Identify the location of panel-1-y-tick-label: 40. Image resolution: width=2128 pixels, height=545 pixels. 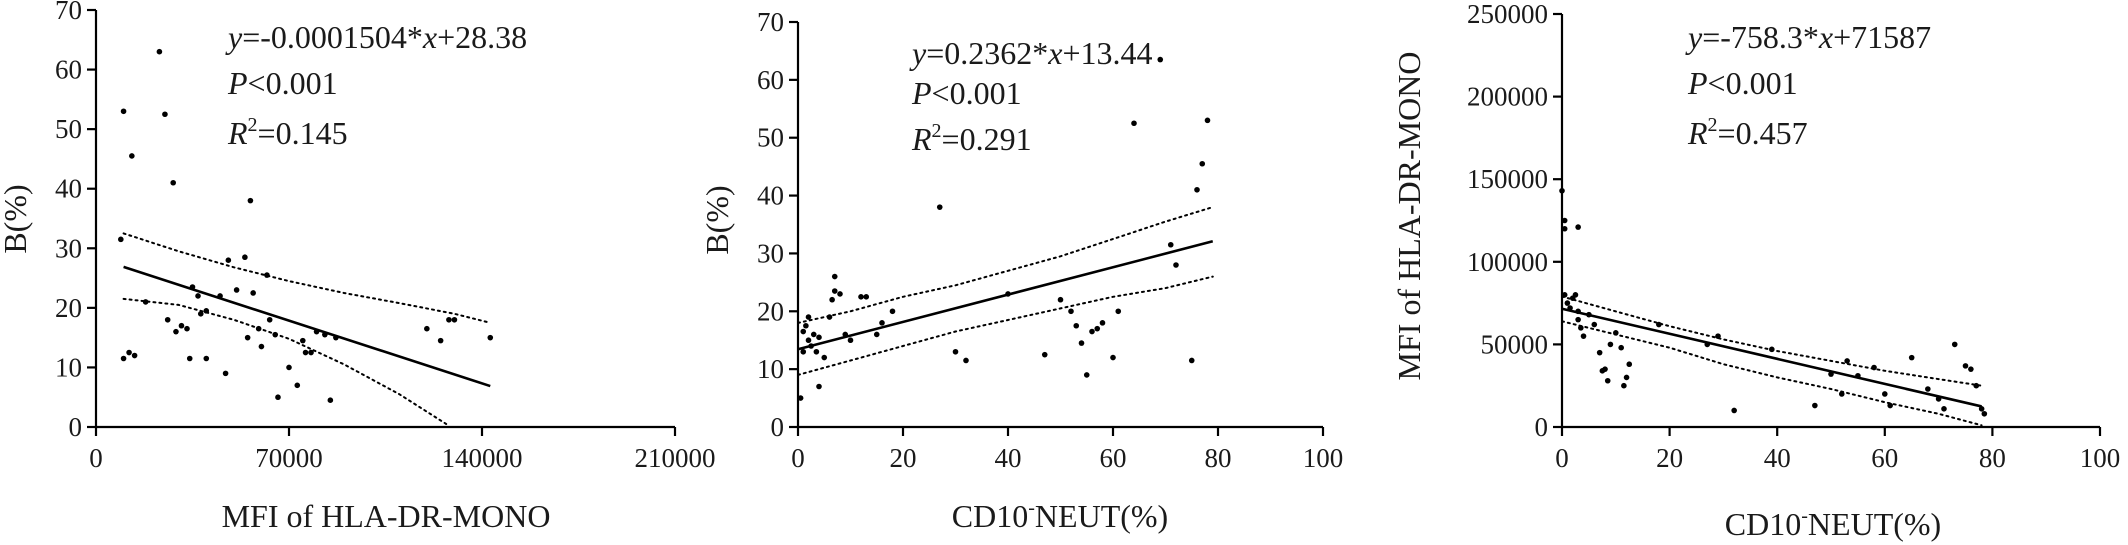
(68, 189).